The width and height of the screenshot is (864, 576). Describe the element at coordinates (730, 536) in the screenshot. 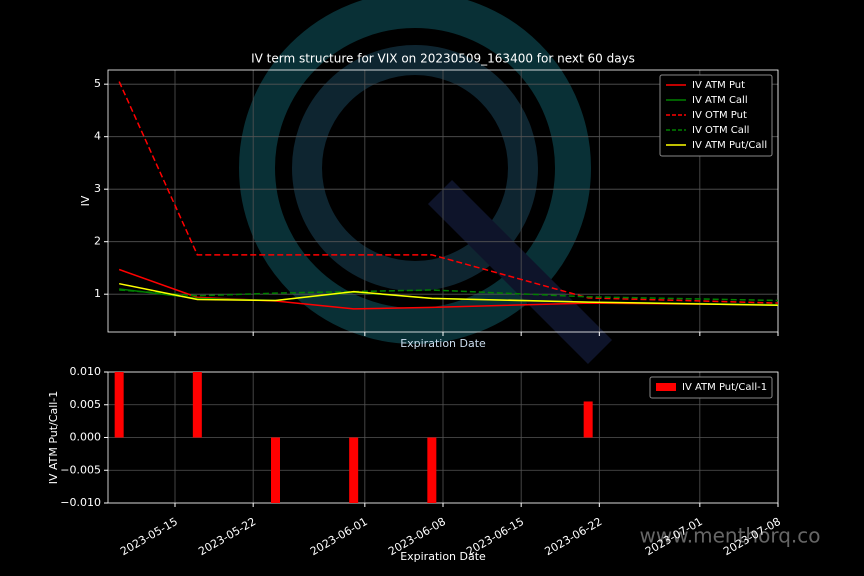

I see `watermark: www.menthorq.co` at that location.